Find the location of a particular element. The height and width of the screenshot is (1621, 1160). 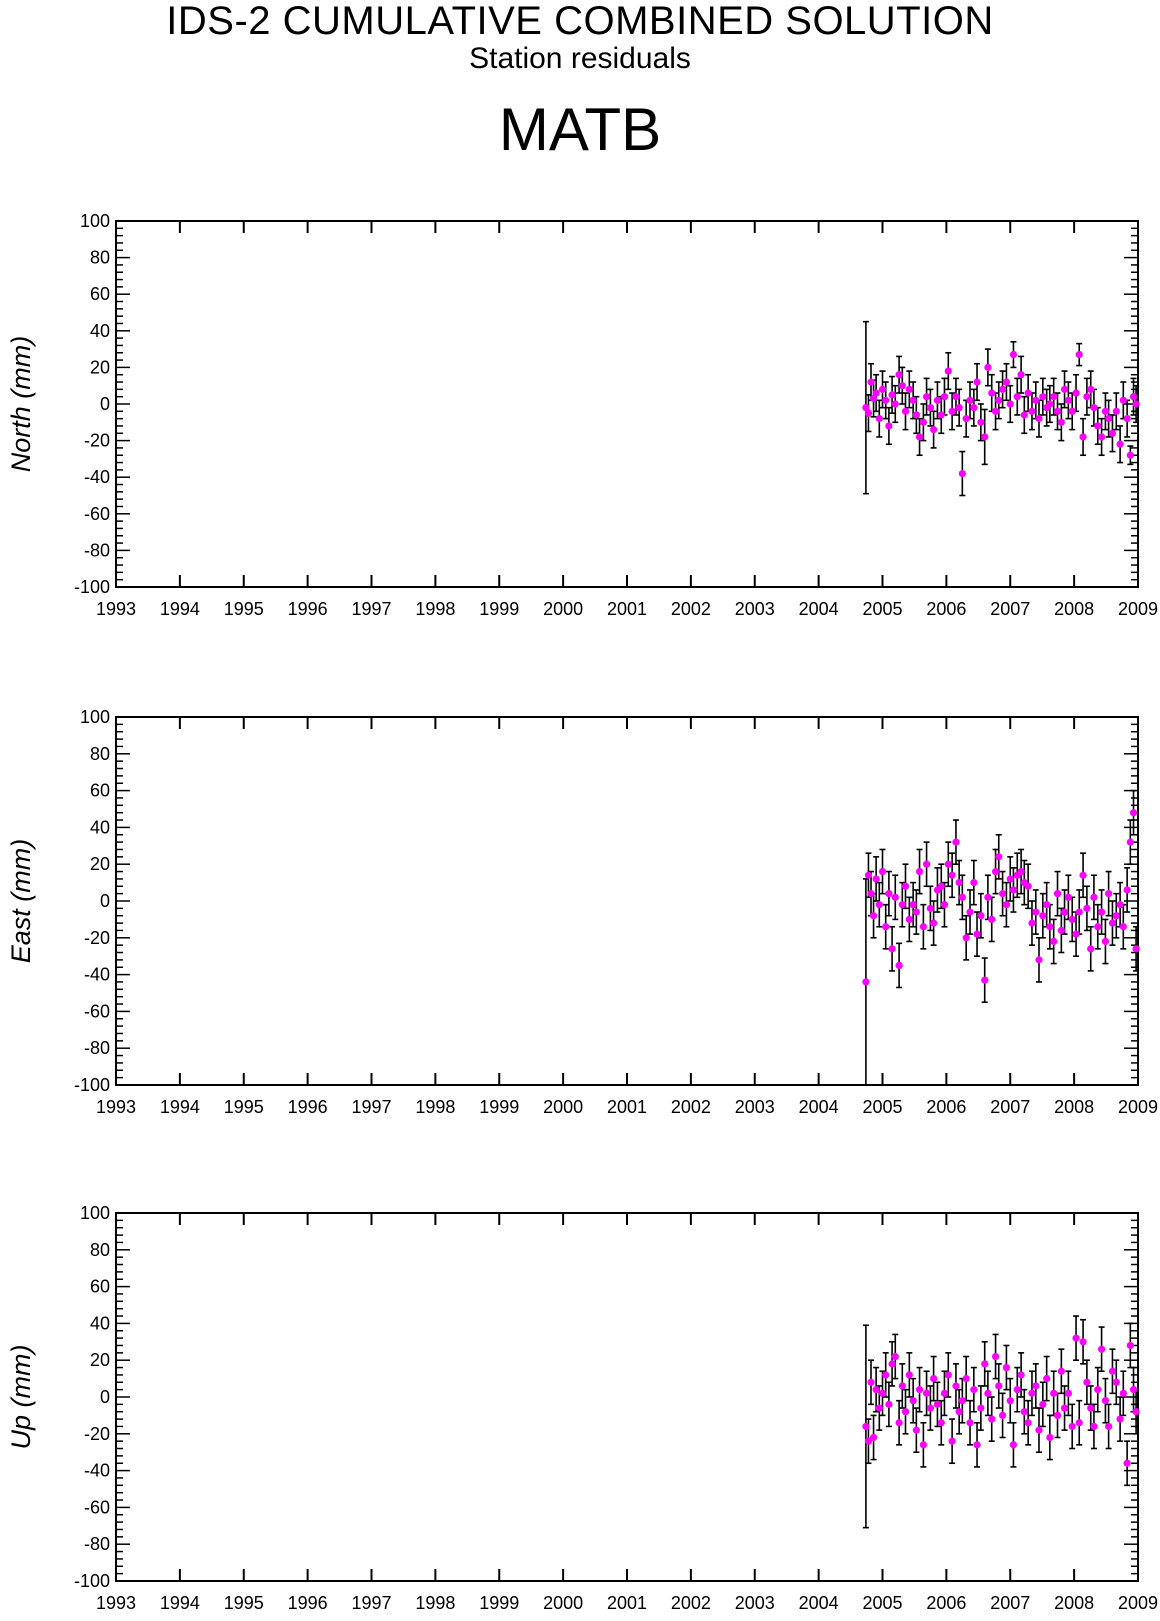

x-tick-label: 1996 is located at coordinates (308, 1603).